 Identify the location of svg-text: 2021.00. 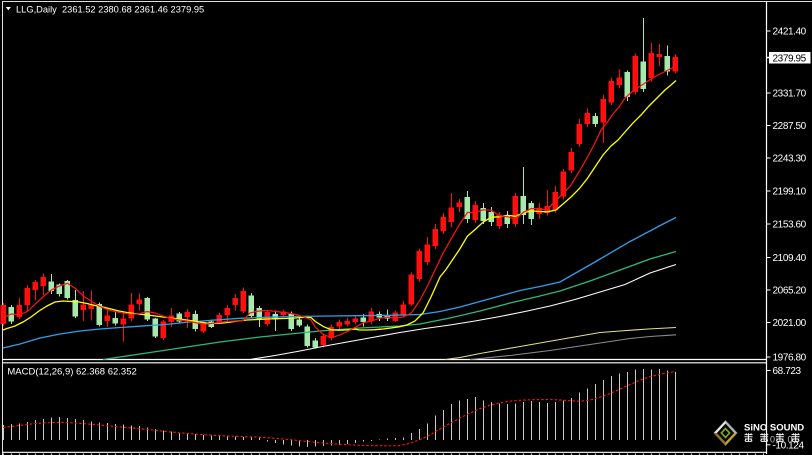
(790, 323).